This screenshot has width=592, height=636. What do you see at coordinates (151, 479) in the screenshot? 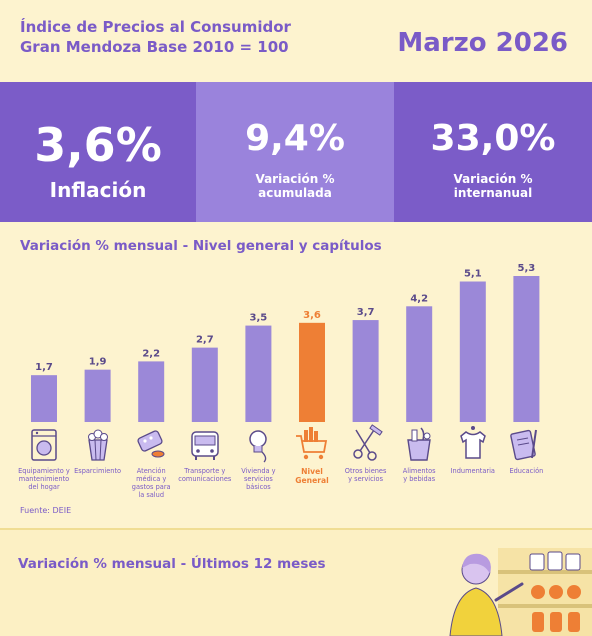
I see `category-label-line: médica y` at bounding box center [151, 479].